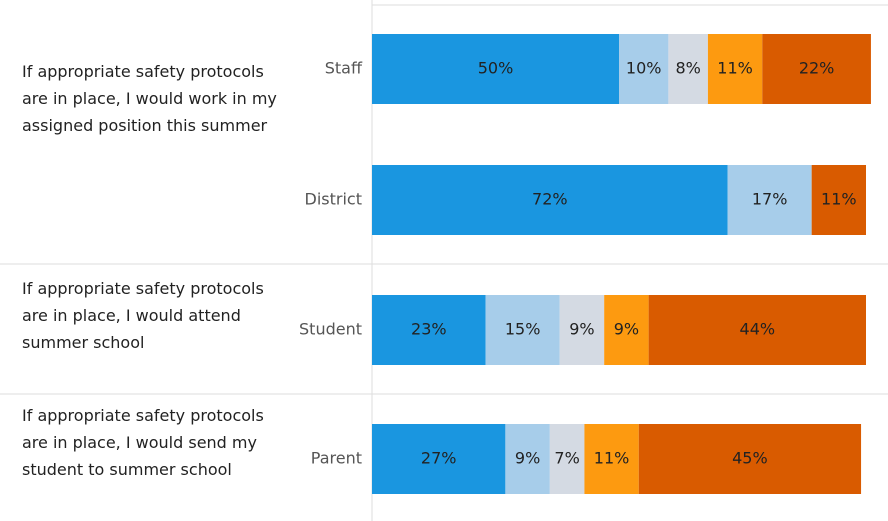  What do you see at coordinates (336, 458) in the screenshot?
I see `category-label: Parent` at bounding box center [336, 458].